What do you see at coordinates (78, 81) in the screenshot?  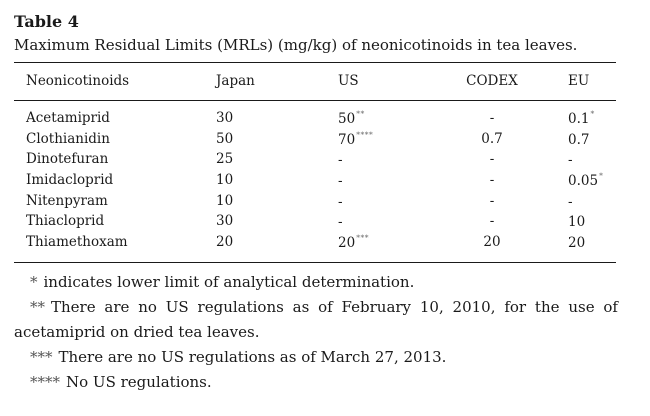 I see `column-header-neonicotinoids: Neonicotinoids` at bounding box center [78, 81].